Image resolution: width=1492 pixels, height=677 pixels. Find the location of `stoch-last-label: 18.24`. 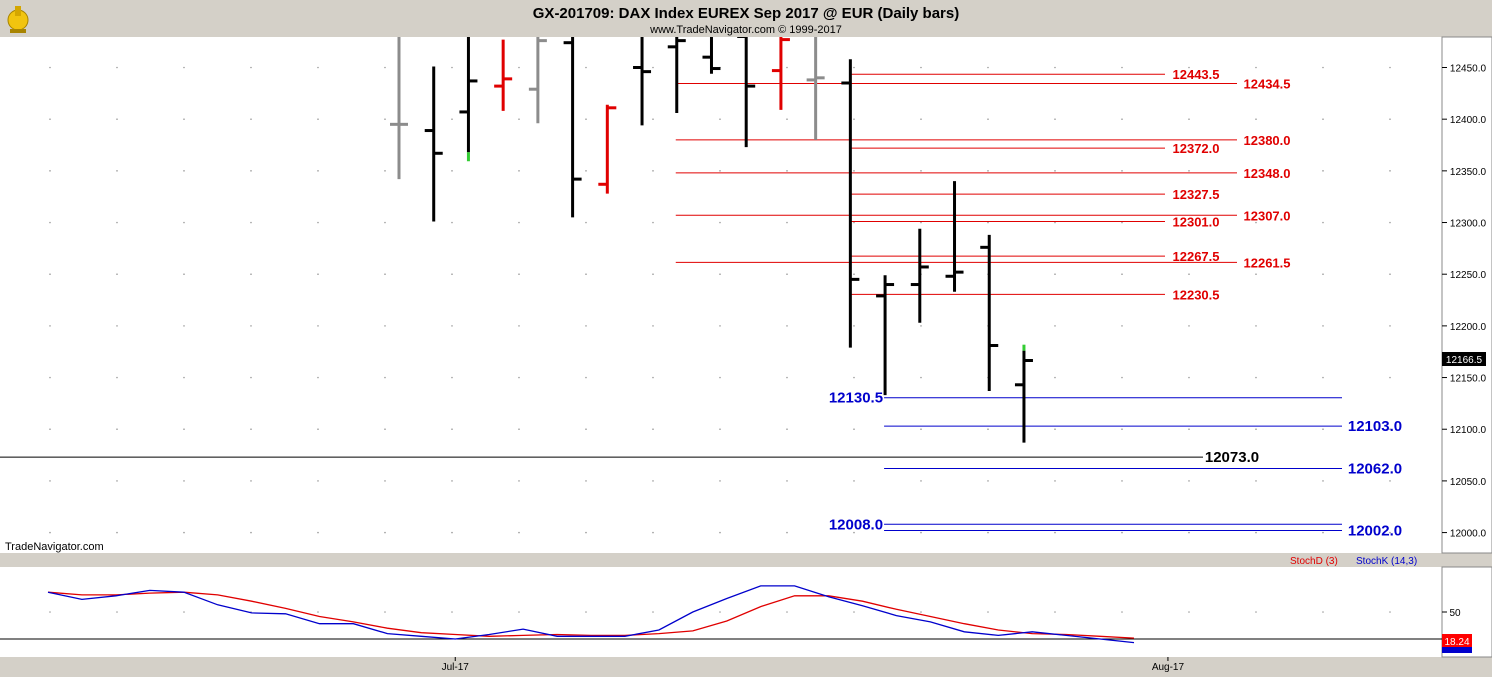

stoch-last-label: 18.24 is located at coordinates (1456, 642).